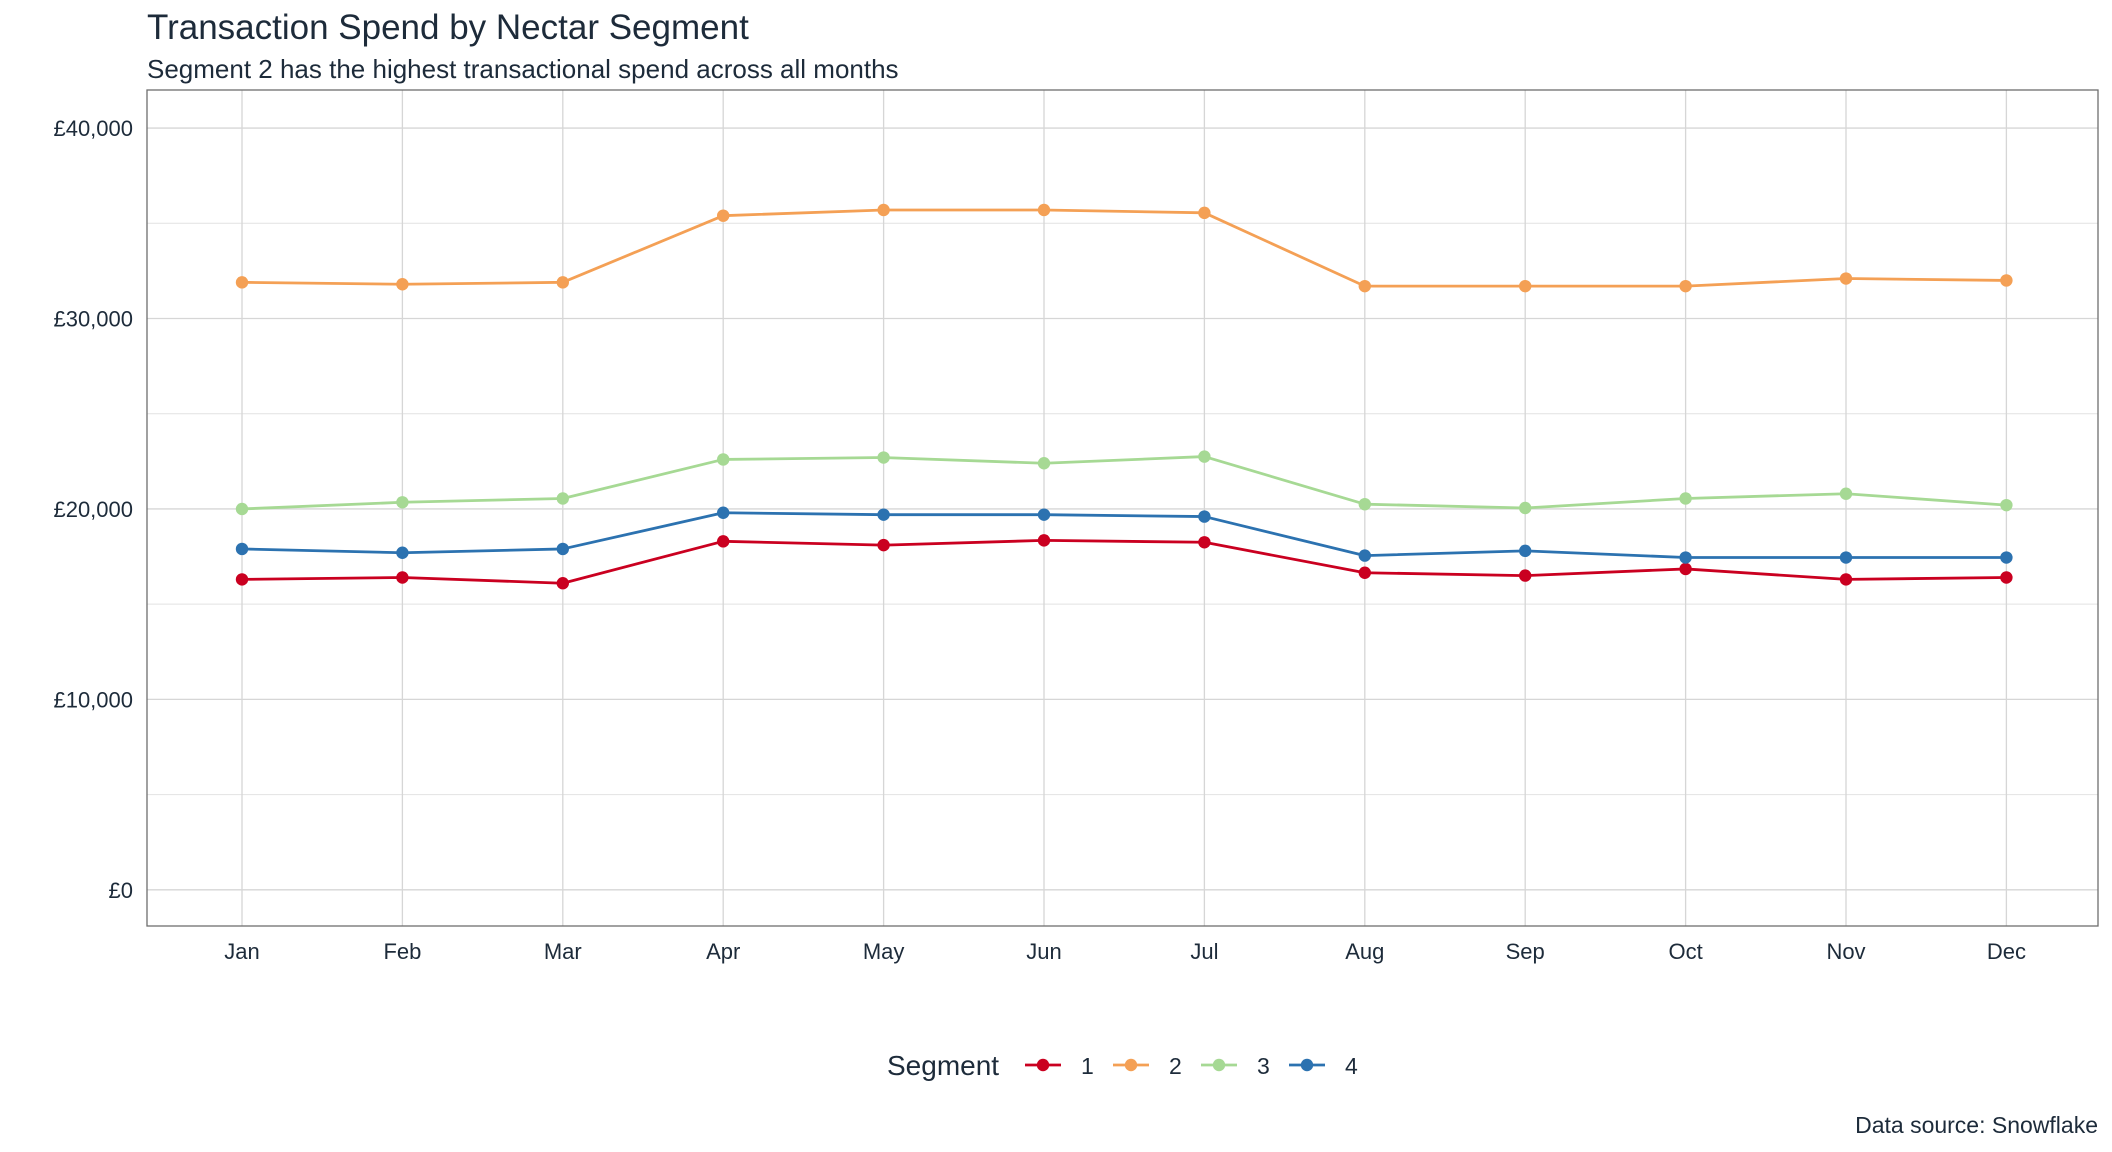 The height and width of the screenshot is (1152, 2112). Describe the element at coordinates (1323, 1066) in the screenshot. I see `legend-item-4: 4` at that location.